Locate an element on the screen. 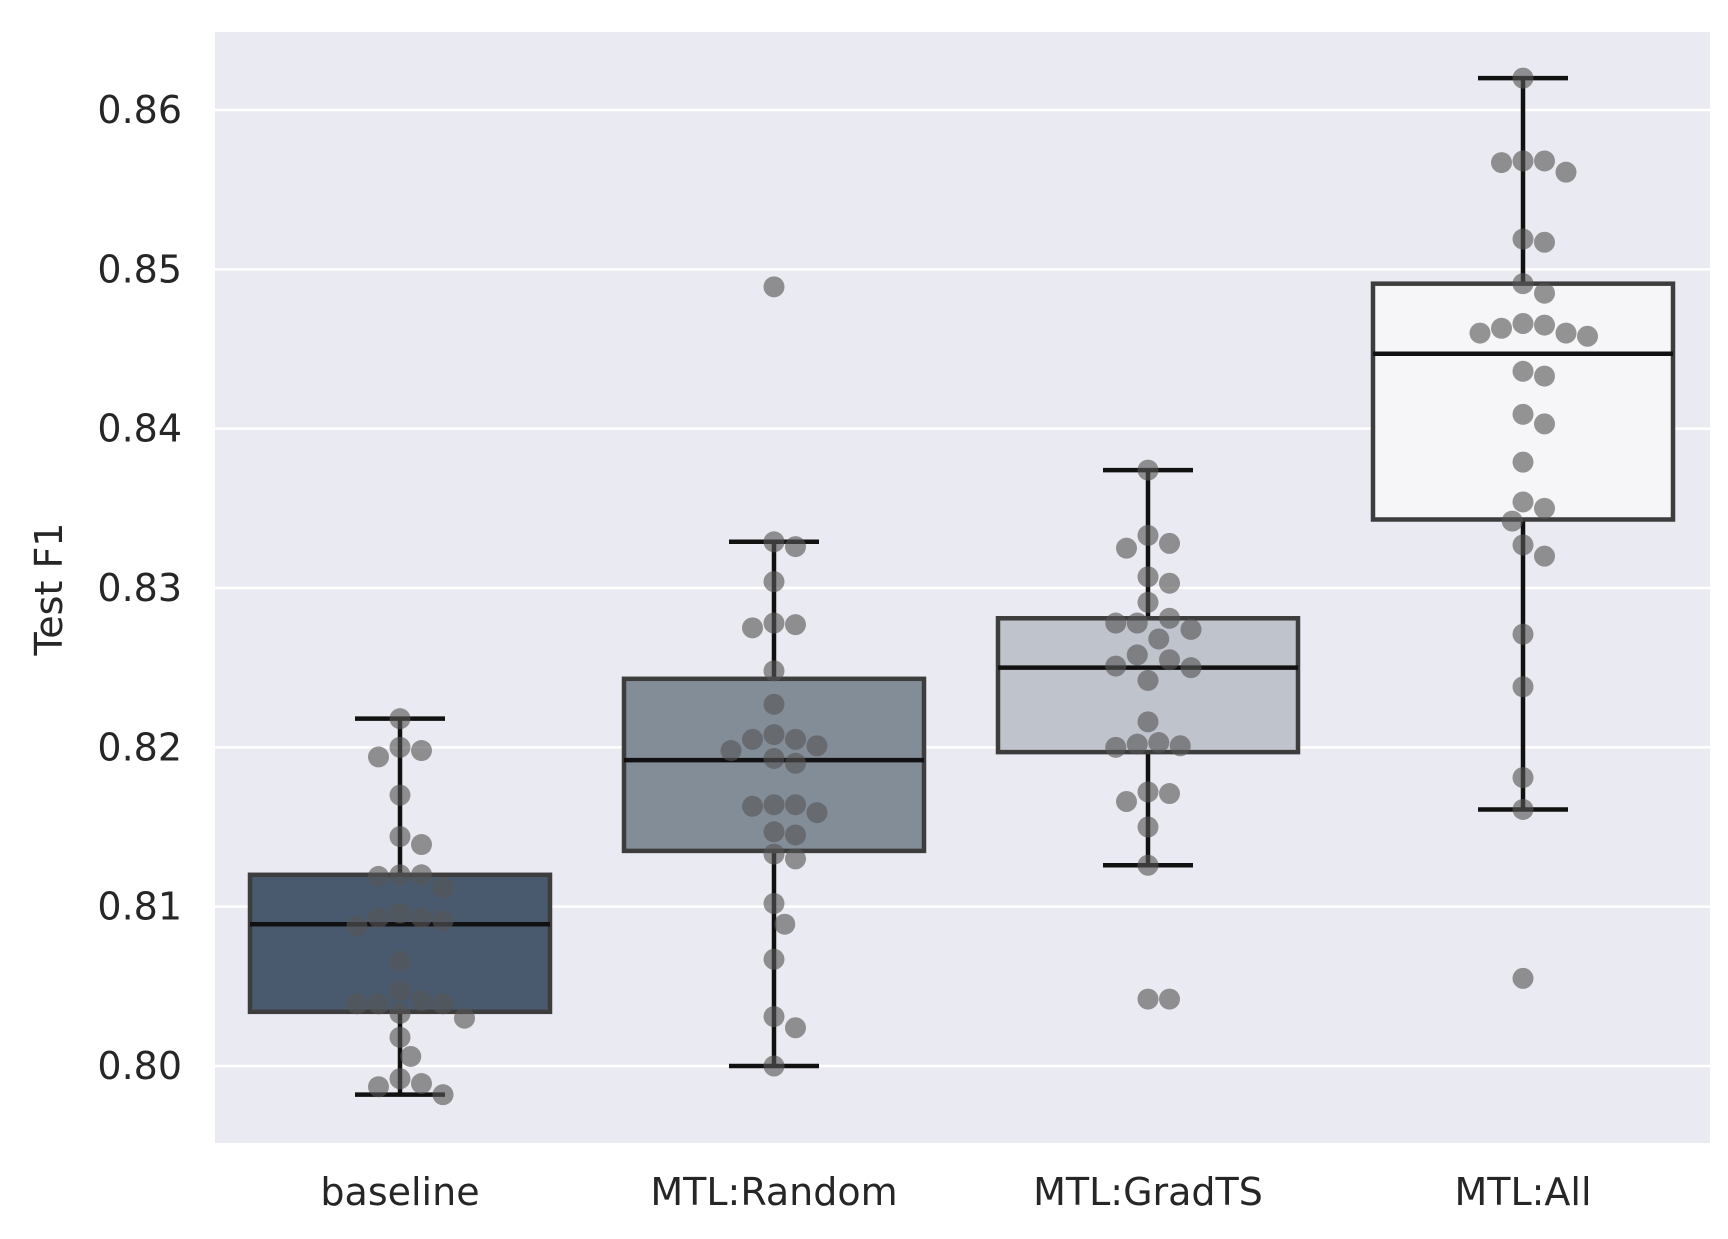 This screenshot has width=1728, height=1239. x-tick-labels: baseline MTL:Random MTL:GradTS MTL:All is located at coordinates (955, 1192).